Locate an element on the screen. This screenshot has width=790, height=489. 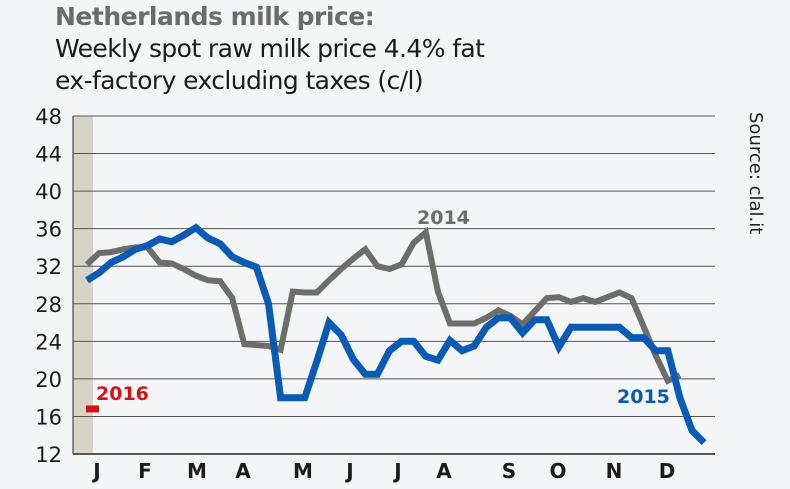
x-tick-label: S is located at coordinates (509, 471).